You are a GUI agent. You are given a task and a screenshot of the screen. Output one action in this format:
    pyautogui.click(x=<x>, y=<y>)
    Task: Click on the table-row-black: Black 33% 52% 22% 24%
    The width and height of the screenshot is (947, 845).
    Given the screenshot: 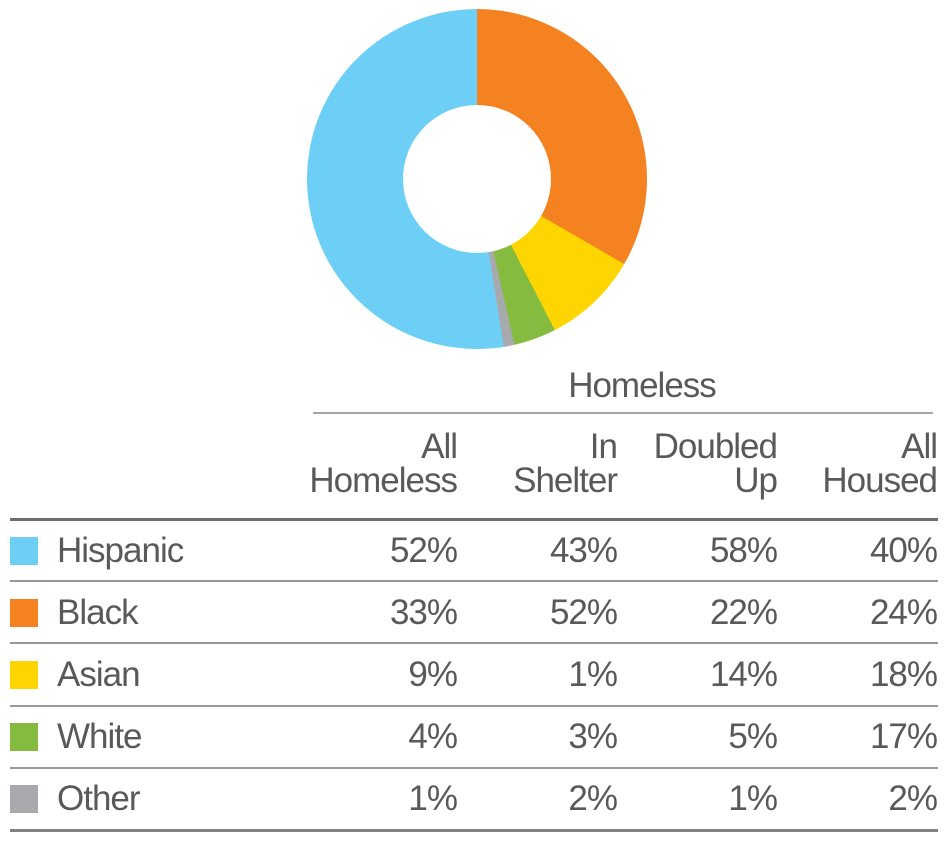 What is the action you would take?
    pyautogui.click(x=473, y=613)
    